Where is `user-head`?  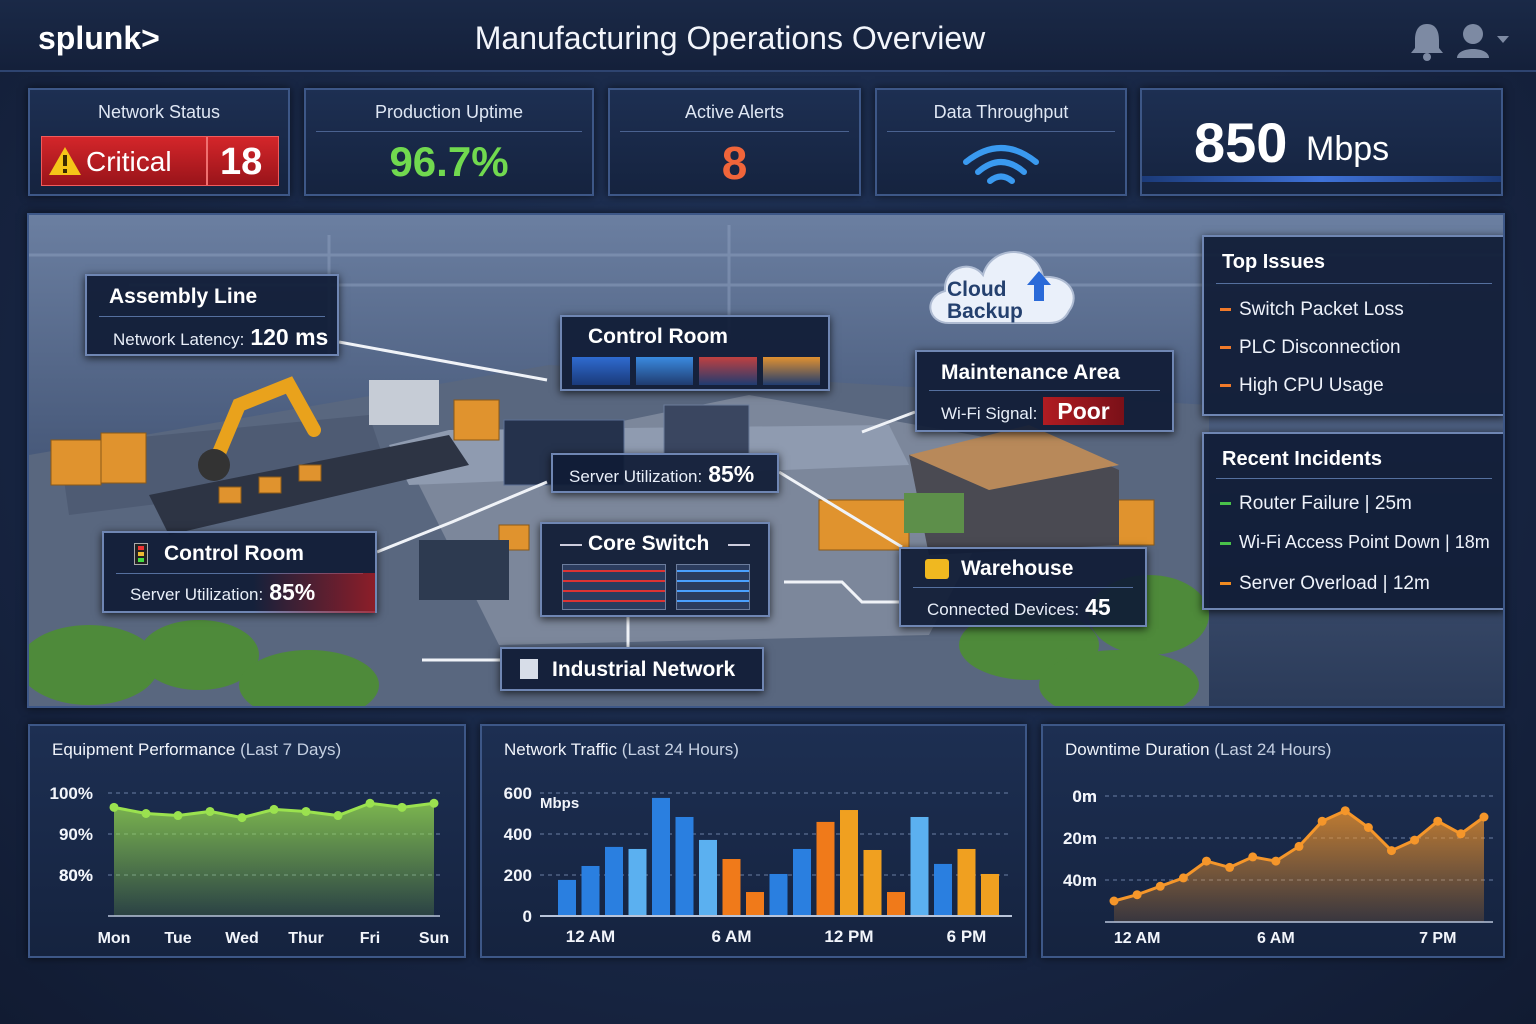
user-head is located at coordinates (1473, 34).